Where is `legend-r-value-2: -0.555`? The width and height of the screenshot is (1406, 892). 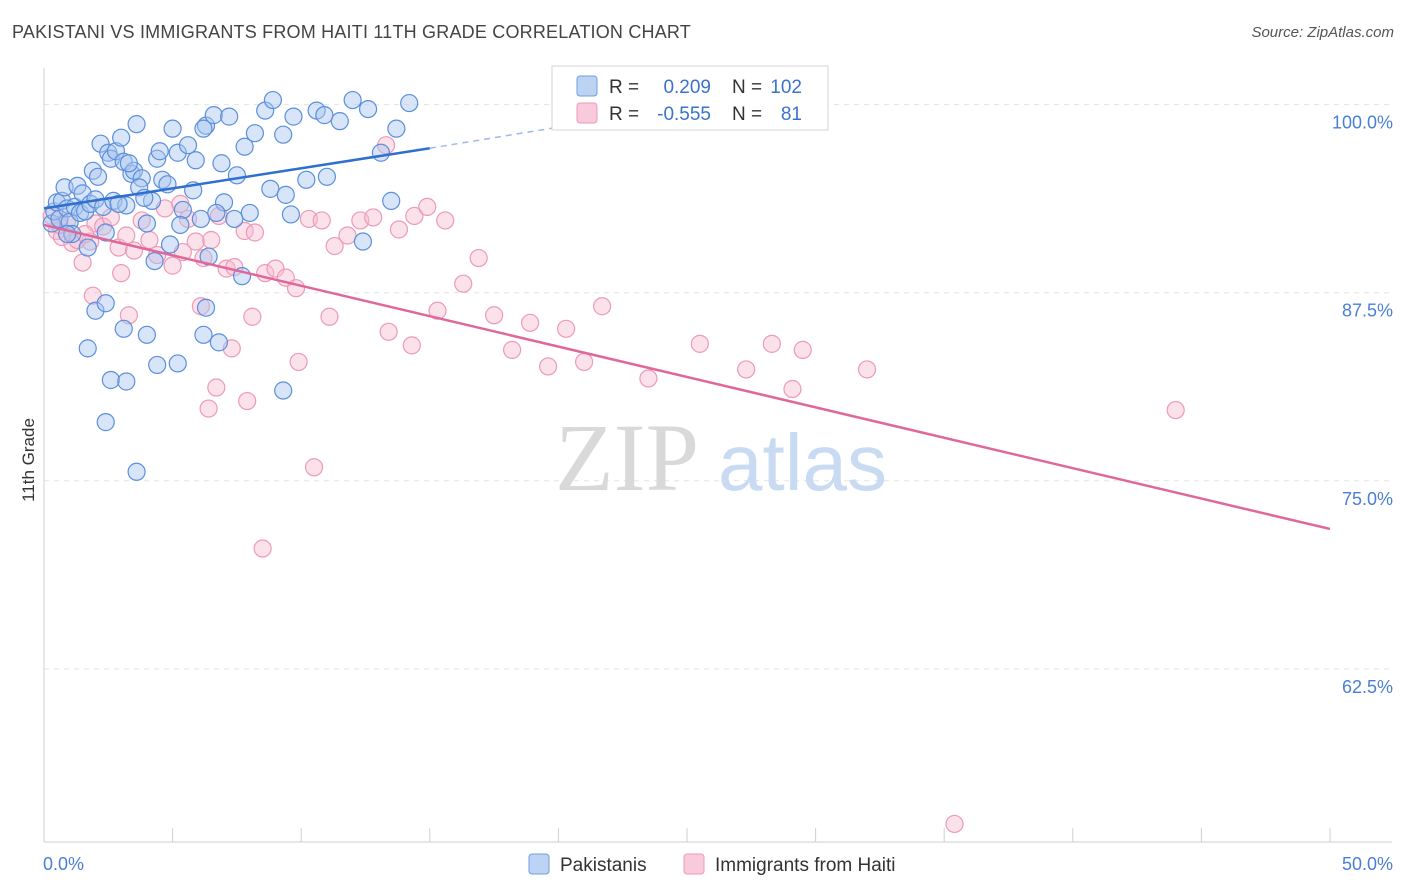
legend-r-value-2: -0.555 is located at coordinates (684, 114).